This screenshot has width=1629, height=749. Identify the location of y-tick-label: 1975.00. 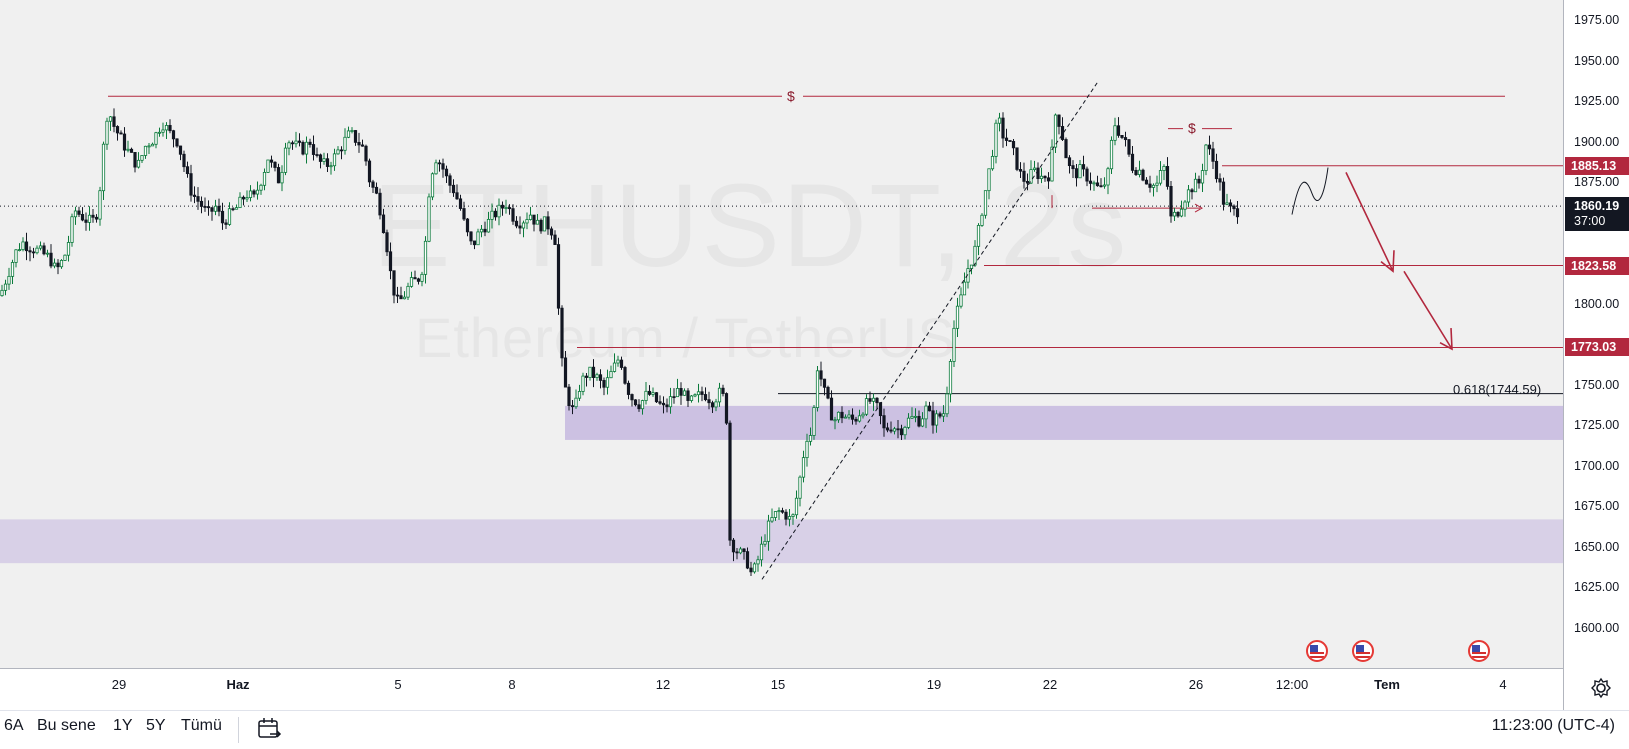
(1597, 20).